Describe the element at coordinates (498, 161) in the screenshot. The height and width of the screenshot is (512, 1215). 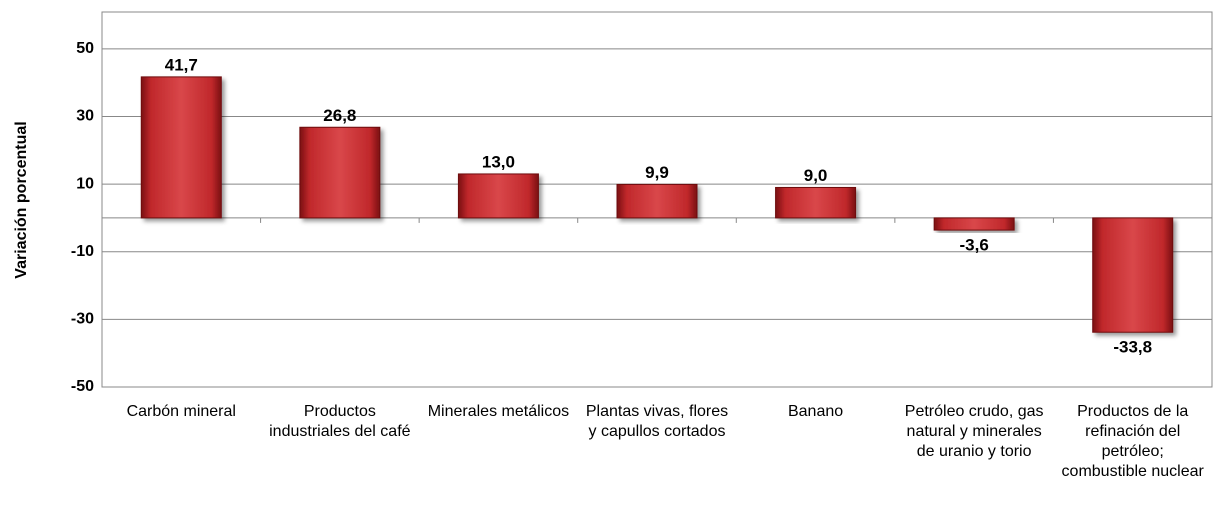
I see `data-label: 13,0` at that location.